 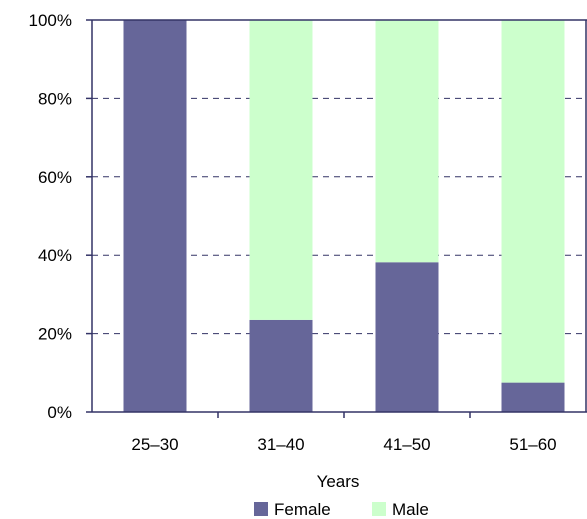 I want to click on y-tick-label: 80%, so click(x=55, y=98).